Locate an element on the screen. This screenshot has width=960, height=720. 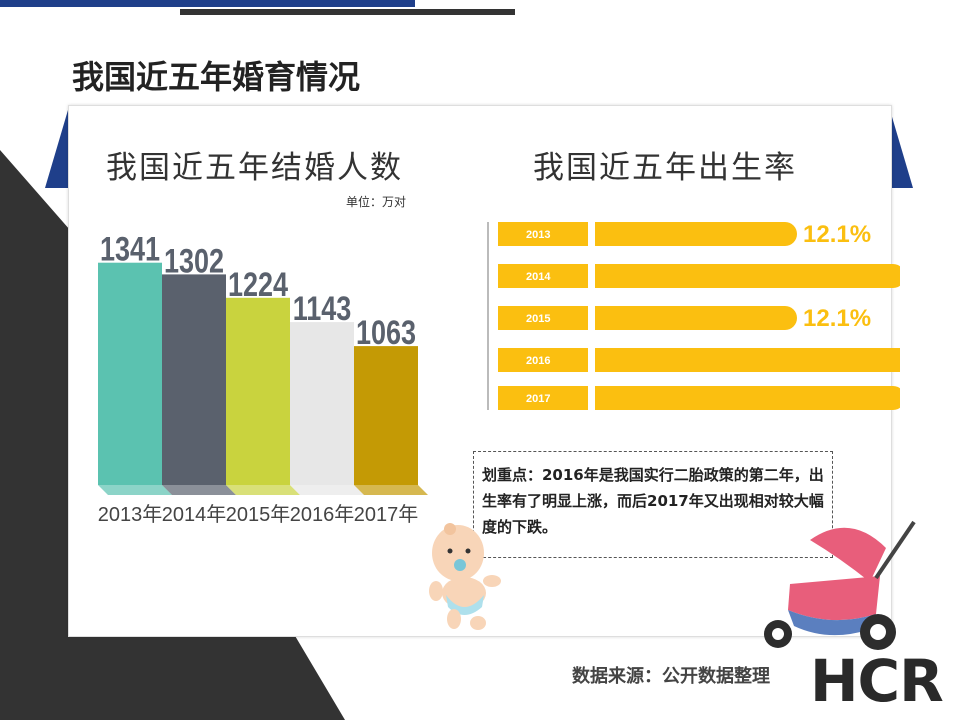
marriage-value-label: 1224 is located at coordinates (258, 284).